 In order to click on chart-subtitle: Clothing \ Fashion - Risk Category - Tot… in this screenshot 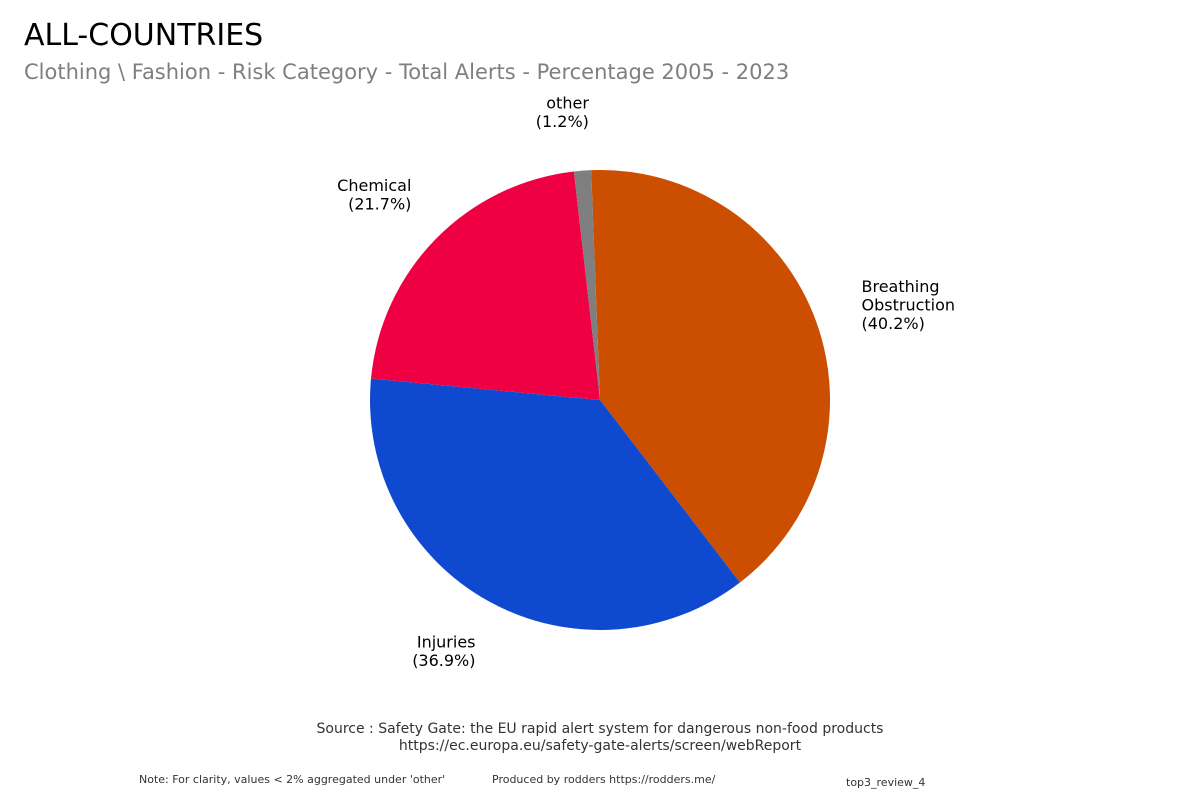, I will do `click(407, 72)`.